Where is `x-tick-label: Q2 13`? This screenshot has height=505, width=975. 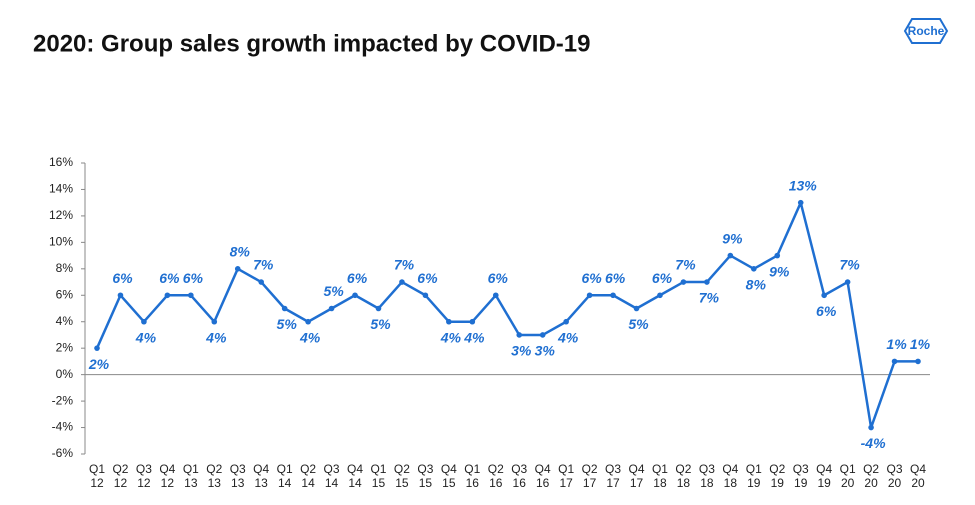 x-tick-label: Q2 13 is located at coordinates (214, 476).